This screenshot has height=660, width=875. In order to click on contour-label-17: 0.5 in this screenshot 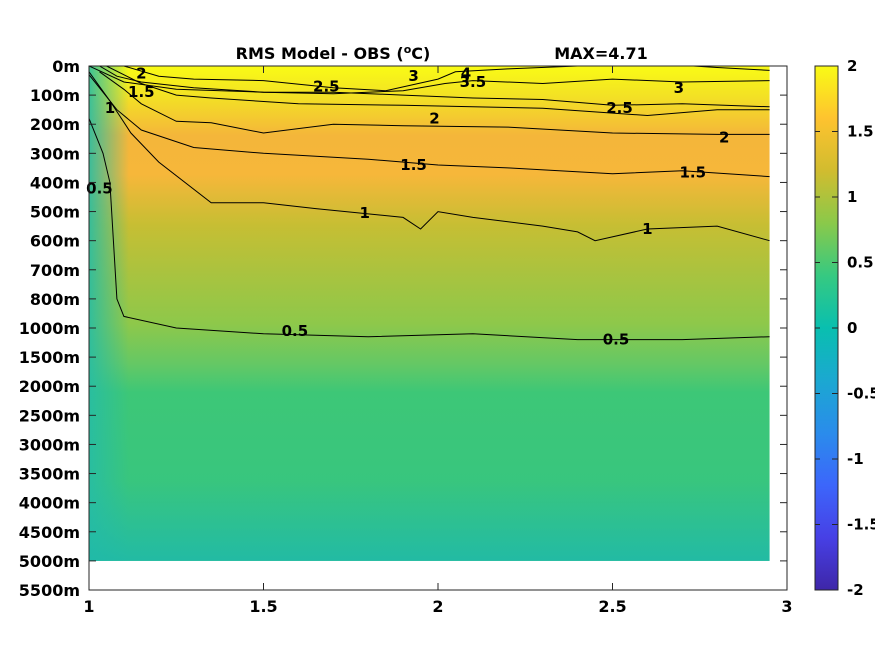, I will do `click(616, 340)`.